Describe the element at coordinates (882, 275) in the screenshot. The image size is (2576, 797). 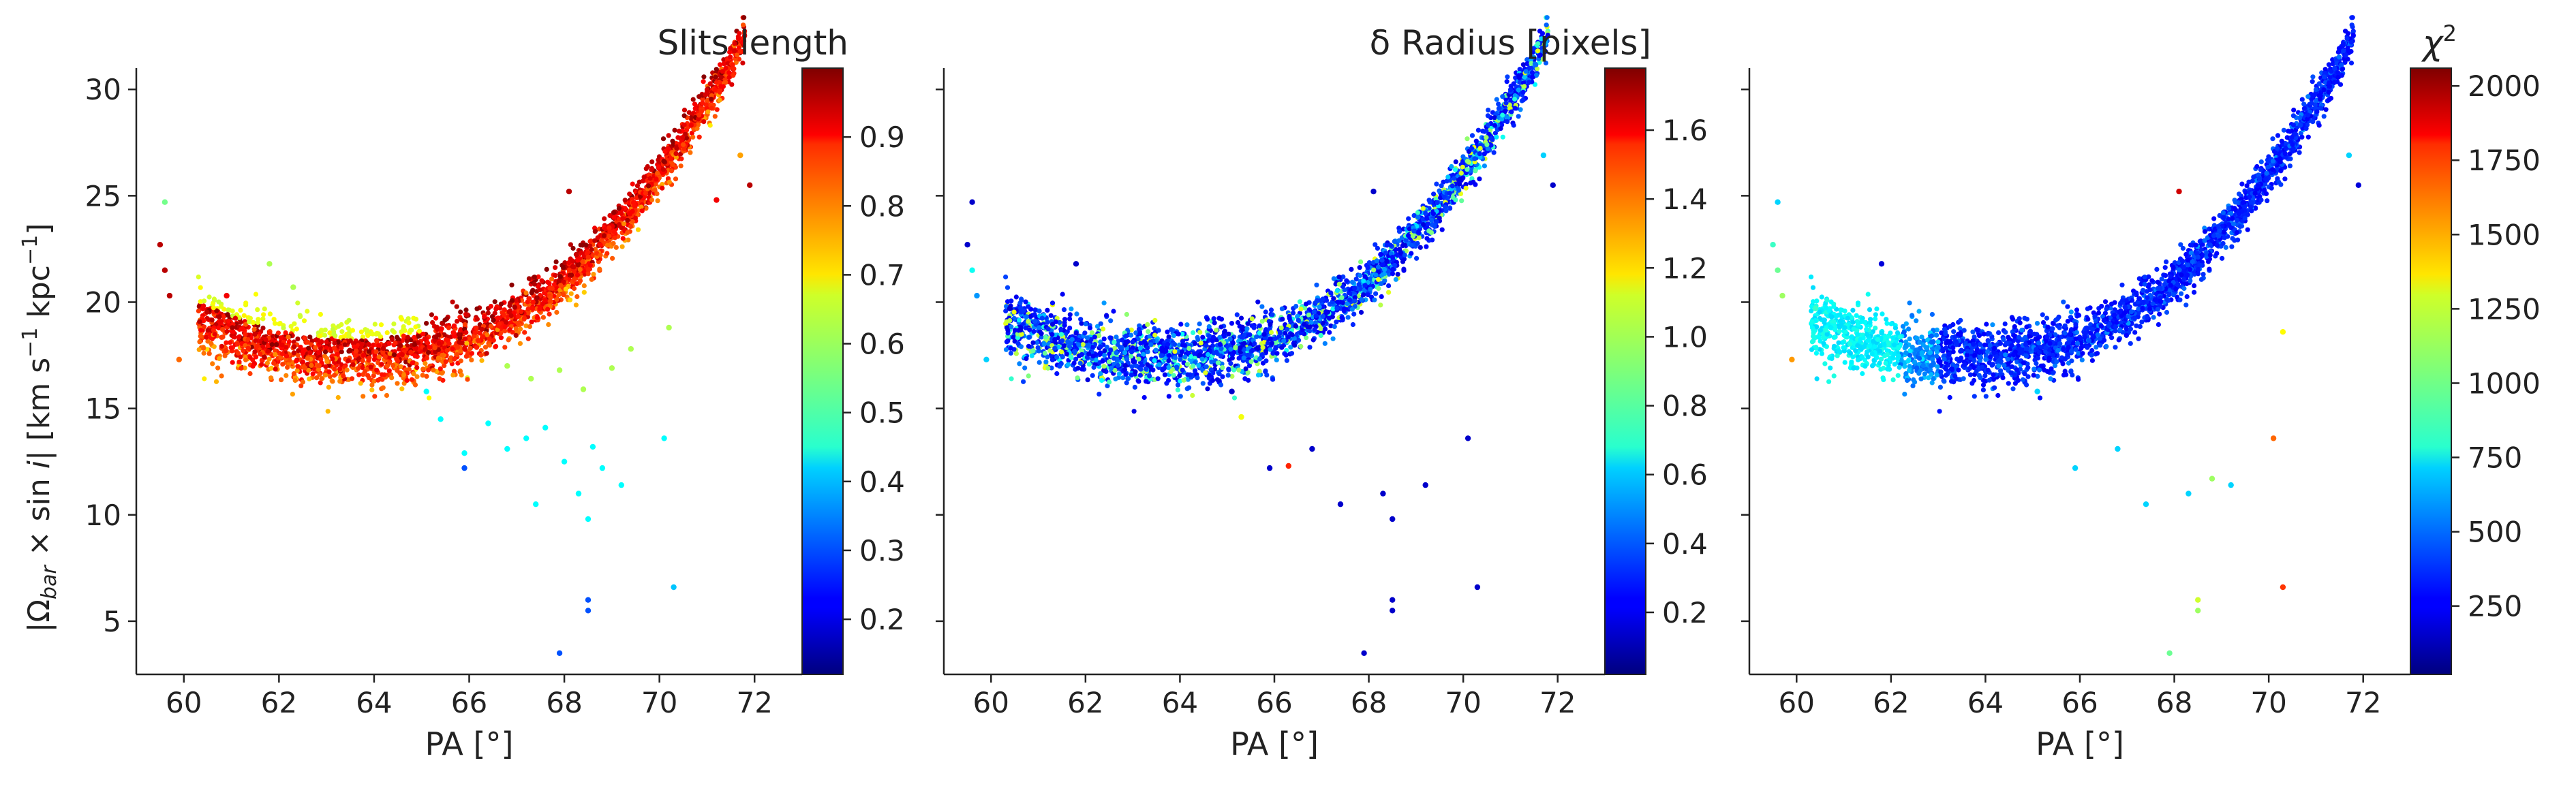
I see `colorbar-tick-label: 0.7` at that location.